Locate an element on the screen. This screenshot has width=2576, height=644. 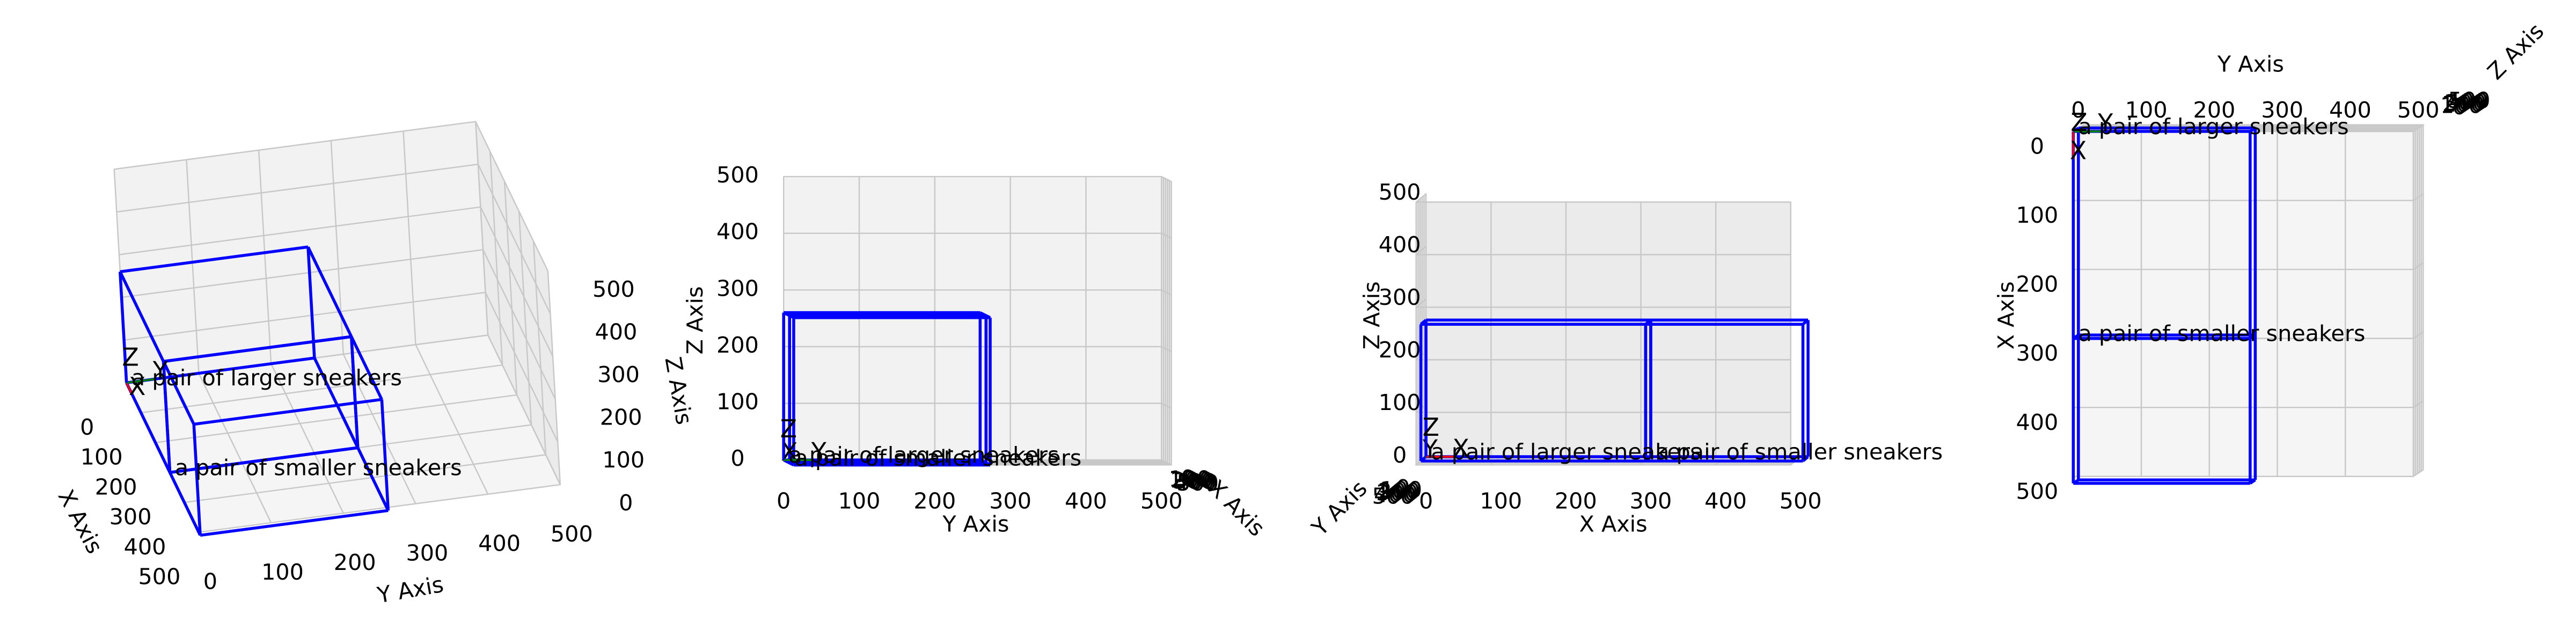
annotation: a pair of larger sneakers is located at coordinates (266, 378).